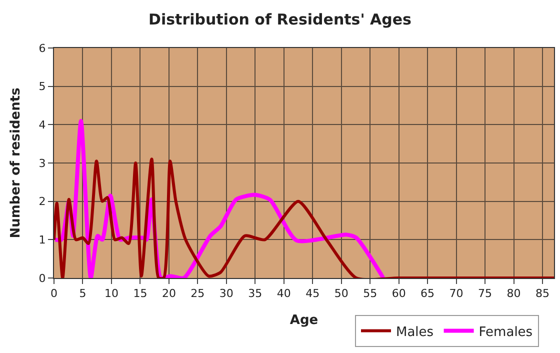  What do you see at coordinates (370, 293) in the screenshot?
I see `x-tick-label: 55` at bounding box center [370, 293].